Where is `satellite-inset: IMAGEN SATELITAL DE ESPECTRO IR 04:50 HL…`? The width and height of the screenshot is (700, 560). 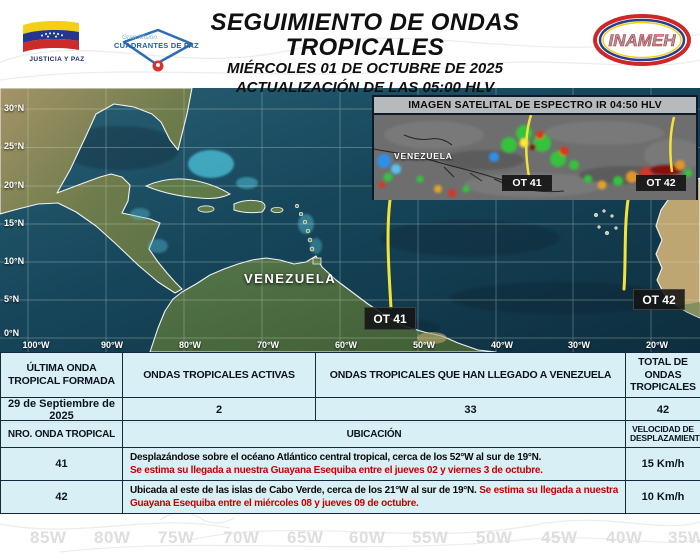 satellite-inset: IMAGEN SATELITAL DE ESPECTRO IR 04:50 HL… is located at coordinates (535, 147).